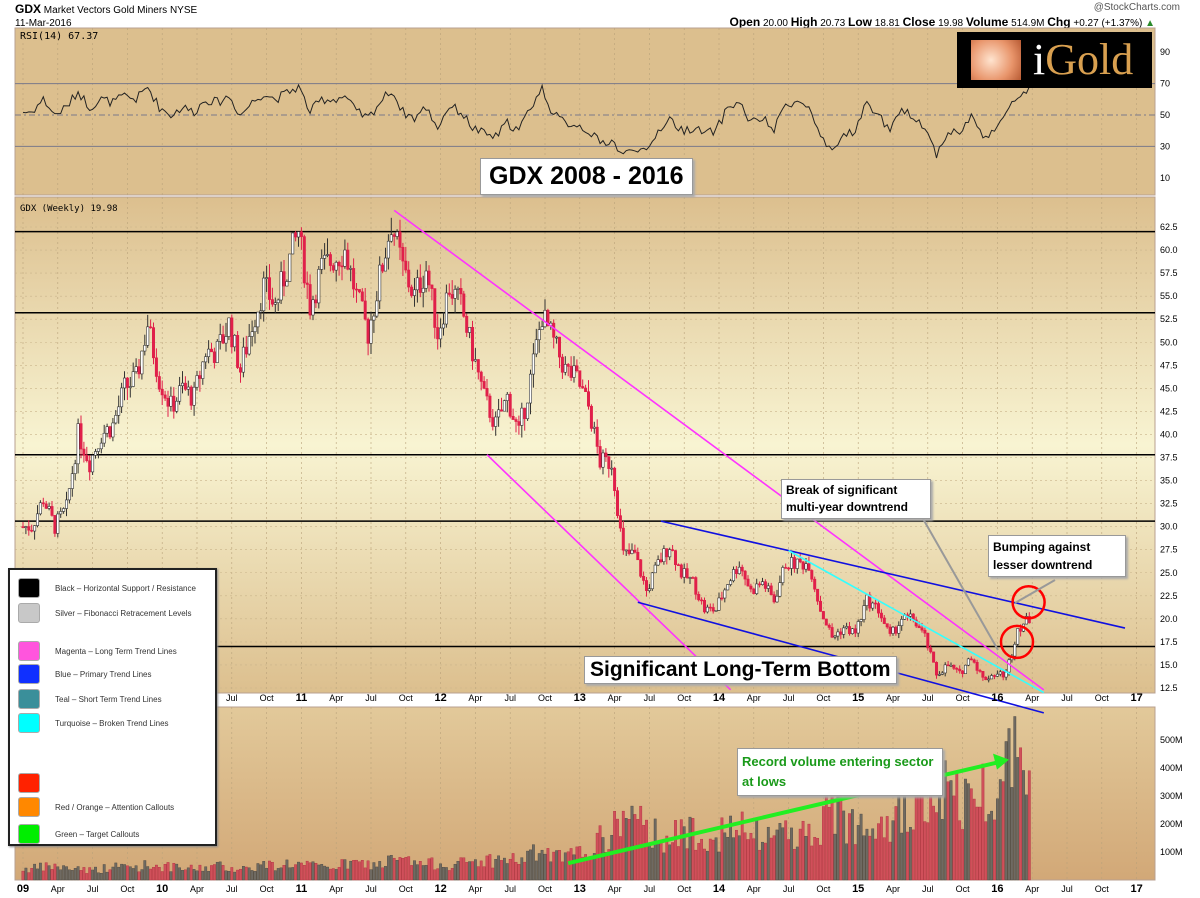  I want to click on price-tick-label: 37.5, so click(1169, 458).